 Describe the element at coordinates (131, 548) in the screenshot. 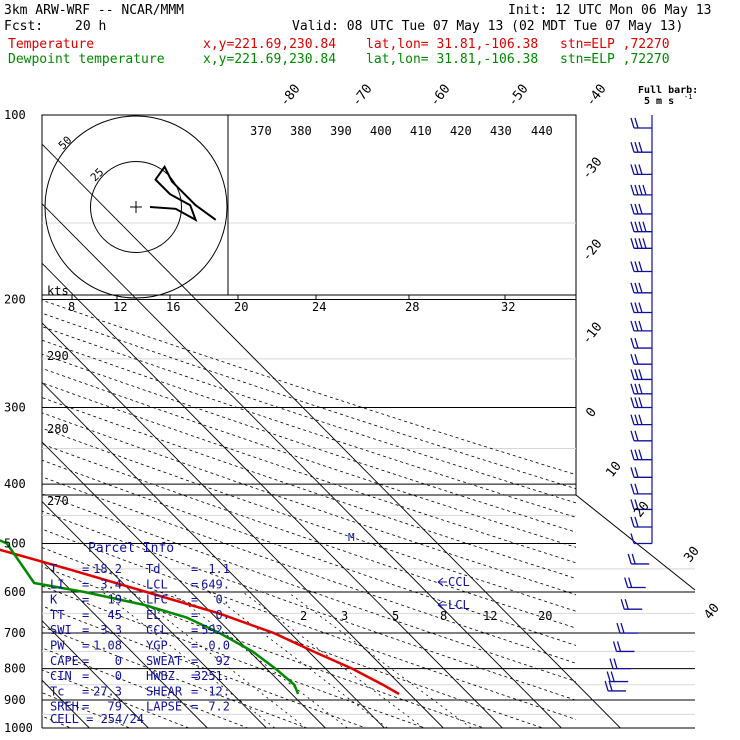

I see `parcel-title: Parcel Info` at that location.